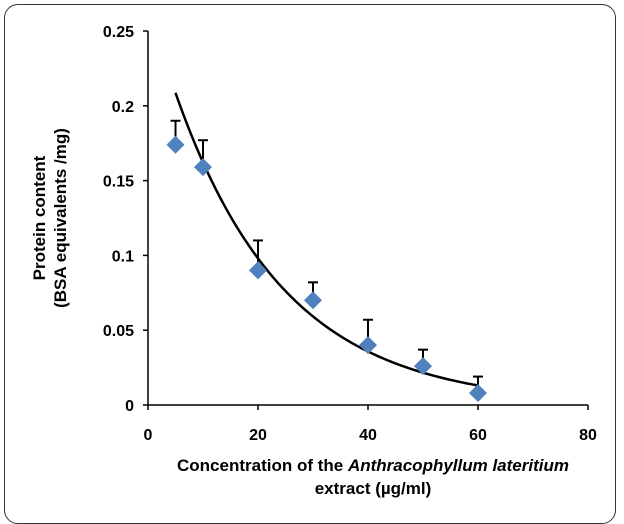 This screenshot has height=524, width=624. I want to click on x-tick-label: 20, so click(258, 435).